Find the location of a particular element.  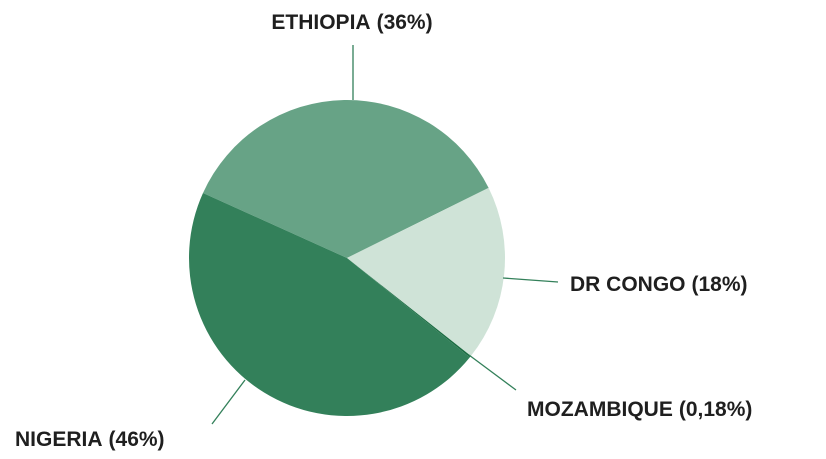

slice-value-label: (0,18%) is located at coordinates (716, 409).